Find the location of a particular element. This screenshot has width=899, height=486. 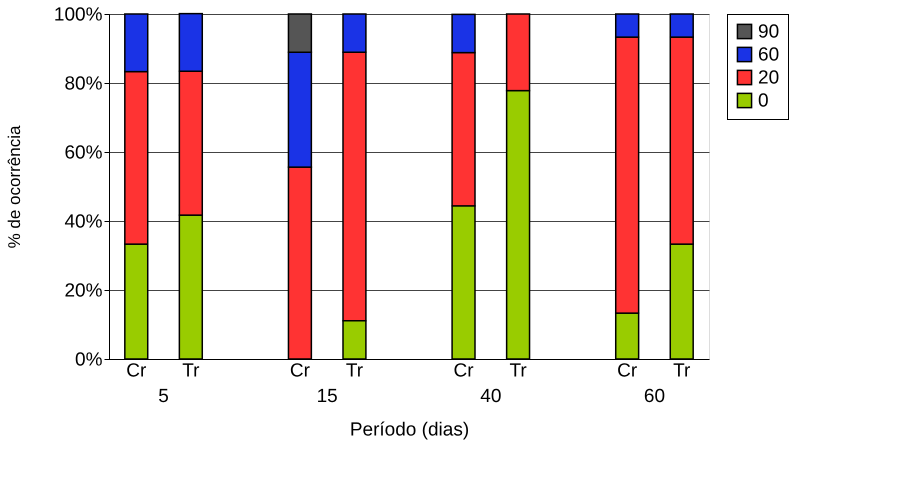

y-tick-label: 20% is located at coordinates (83, 291).